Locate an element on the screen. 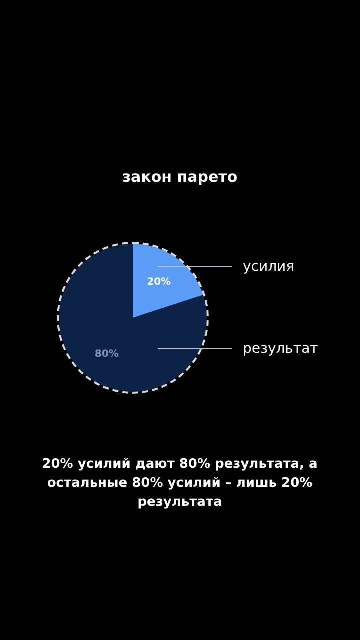 This screenshot has width=360, height=640. data-label: 80% is located at coordinates (106, 354).